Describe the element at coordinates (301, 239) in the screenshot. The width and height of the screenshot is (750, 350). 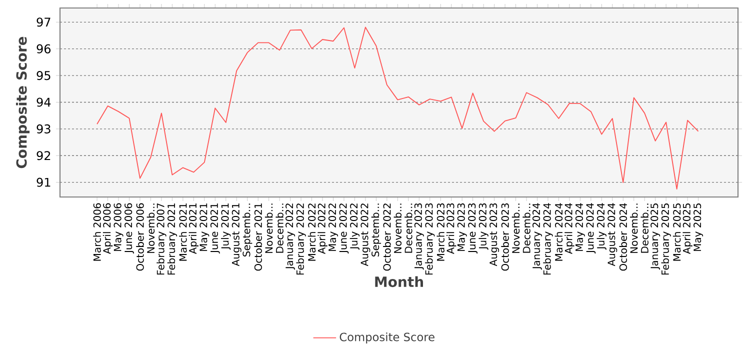
I see `x-tick-label: February 2022` at that location.